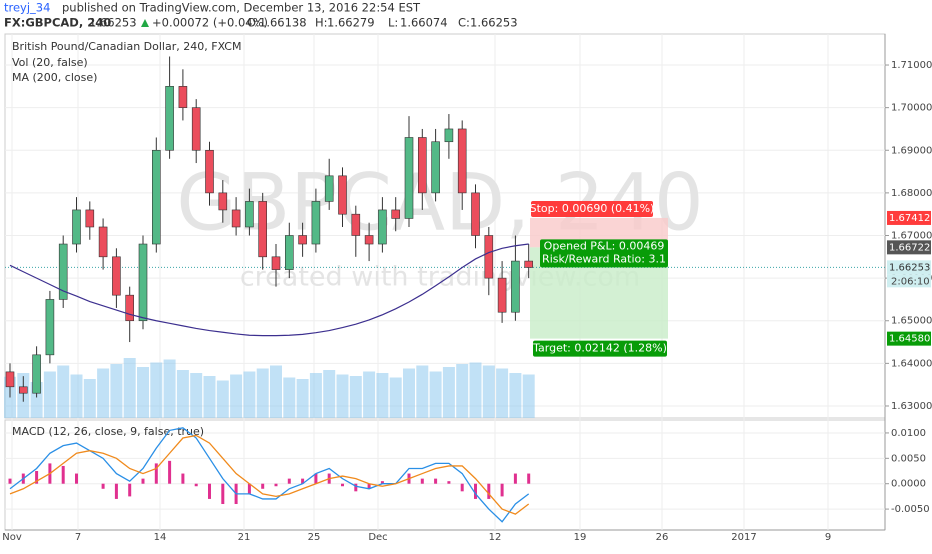 This screenshot has width=932, height=554. Describe the element at coordinates (113, 23) in the screenshot. I see `last-price: 1.66253` at that location.